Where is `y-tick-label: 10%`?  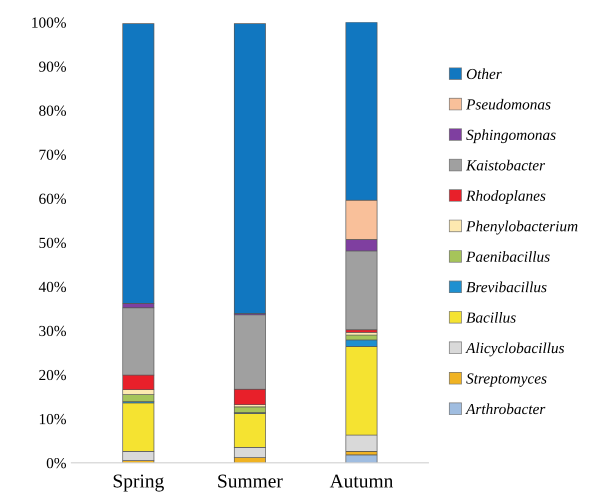
y-tick-label: 10% is located at coordinates (53, 419).